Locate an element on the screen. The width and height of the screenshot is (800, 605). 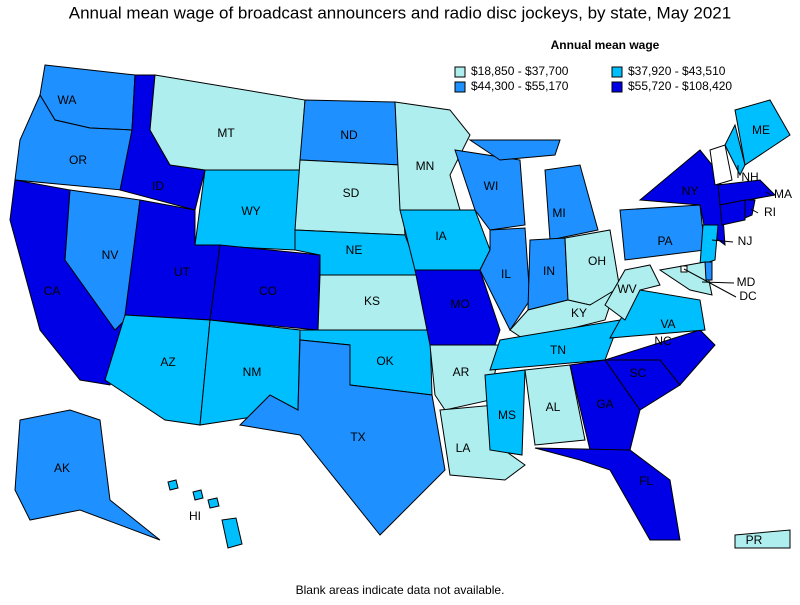
state-label: NE is located at coordinates (354, 250).